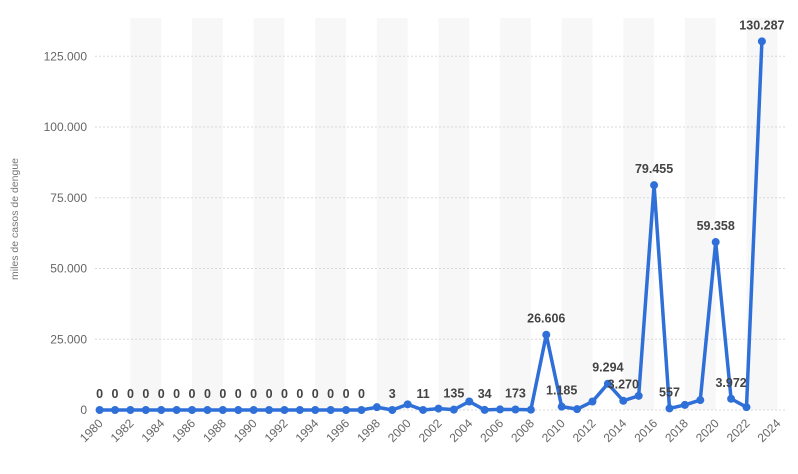  What do you see at coordinates (430, 430) in the screenshot?
I see `x-tick-label: 2002` at bounding box center [430, 430].